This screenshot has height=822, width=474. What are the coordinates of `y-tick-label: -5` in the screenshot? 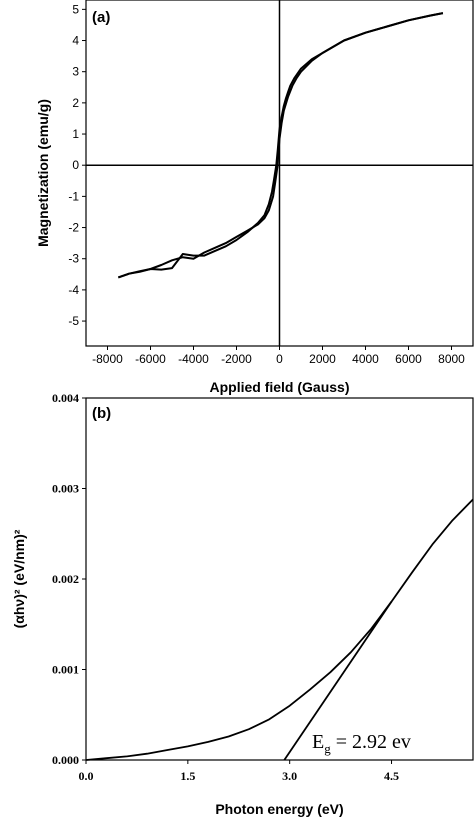 It's located at (73, 321).